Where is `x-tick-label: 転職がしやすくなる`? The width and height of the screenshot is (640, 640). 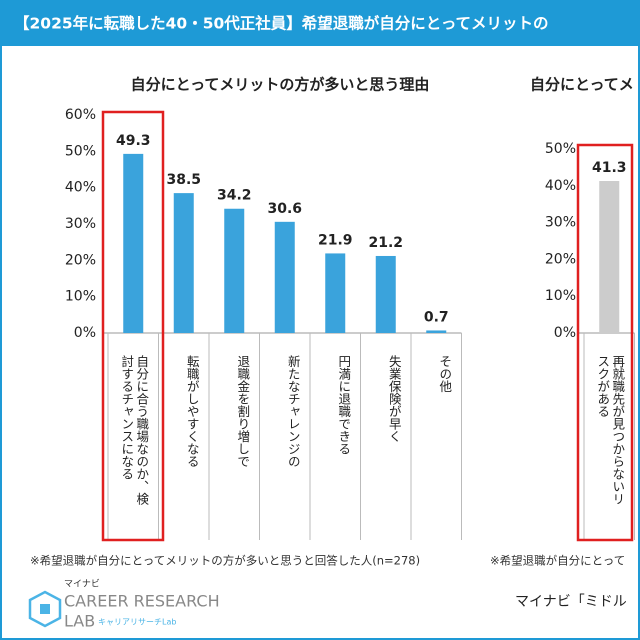 x-tick-label: 転職がしやすくなる is located at coordinates (192, 411).